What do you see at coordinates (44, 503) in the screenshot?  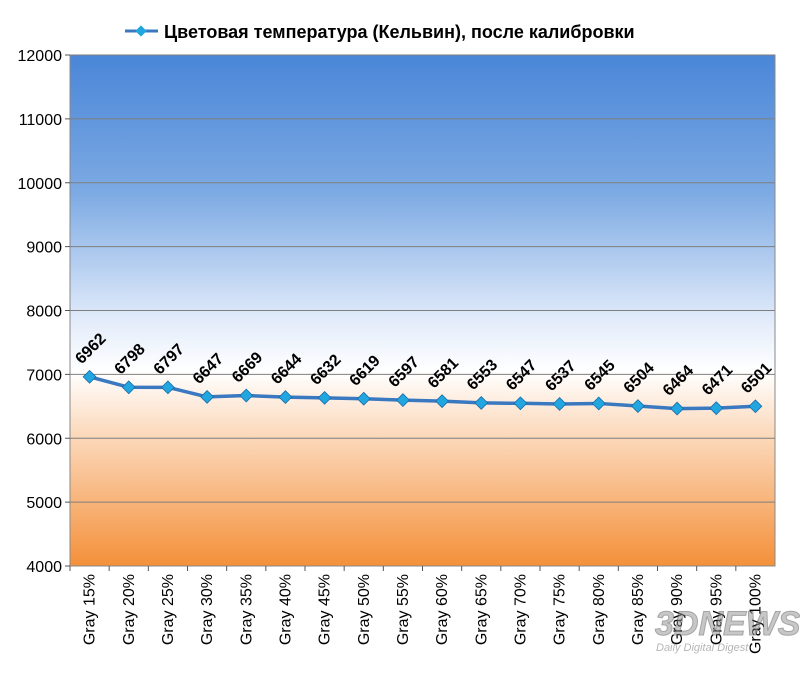 I see `y-tick-label: 5000` at bounding box center [44, 503].